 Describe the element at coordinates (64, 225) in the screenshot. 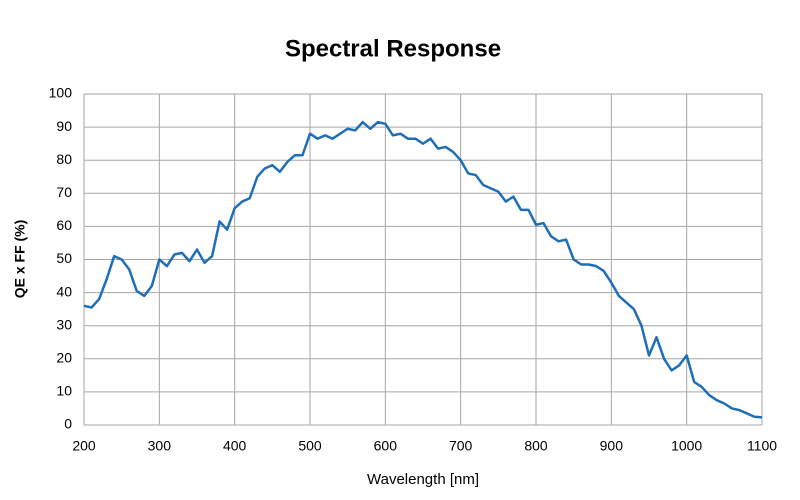

I see `y-tick-label: 60` at that location.